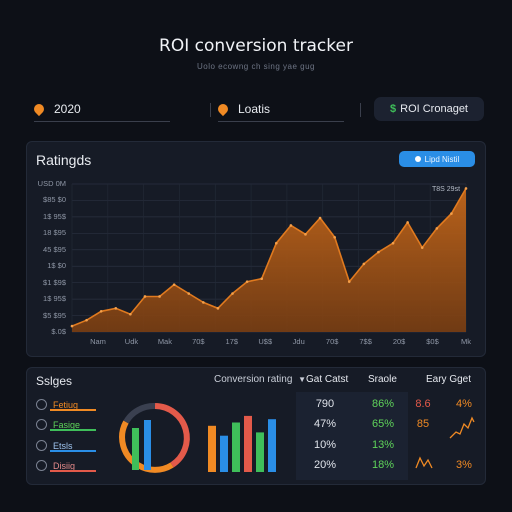 This screenshot has width=512, height=512. Describe the element at coordinates (302, 379) in the screenshot. I see `chevron-down-icon: ▼` at that location.